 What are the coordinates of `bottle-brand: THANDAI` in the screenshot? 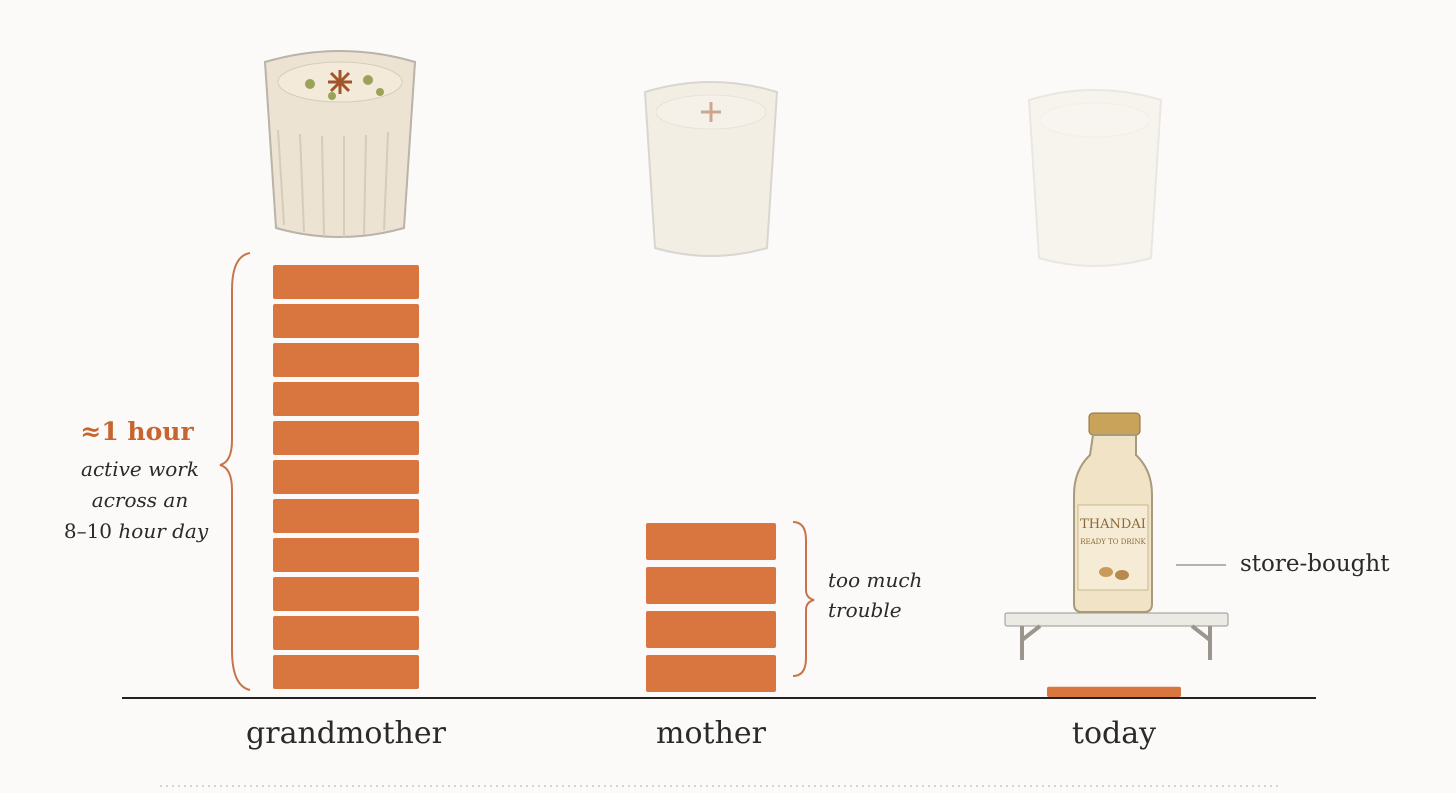 It's located at (1113, 524).